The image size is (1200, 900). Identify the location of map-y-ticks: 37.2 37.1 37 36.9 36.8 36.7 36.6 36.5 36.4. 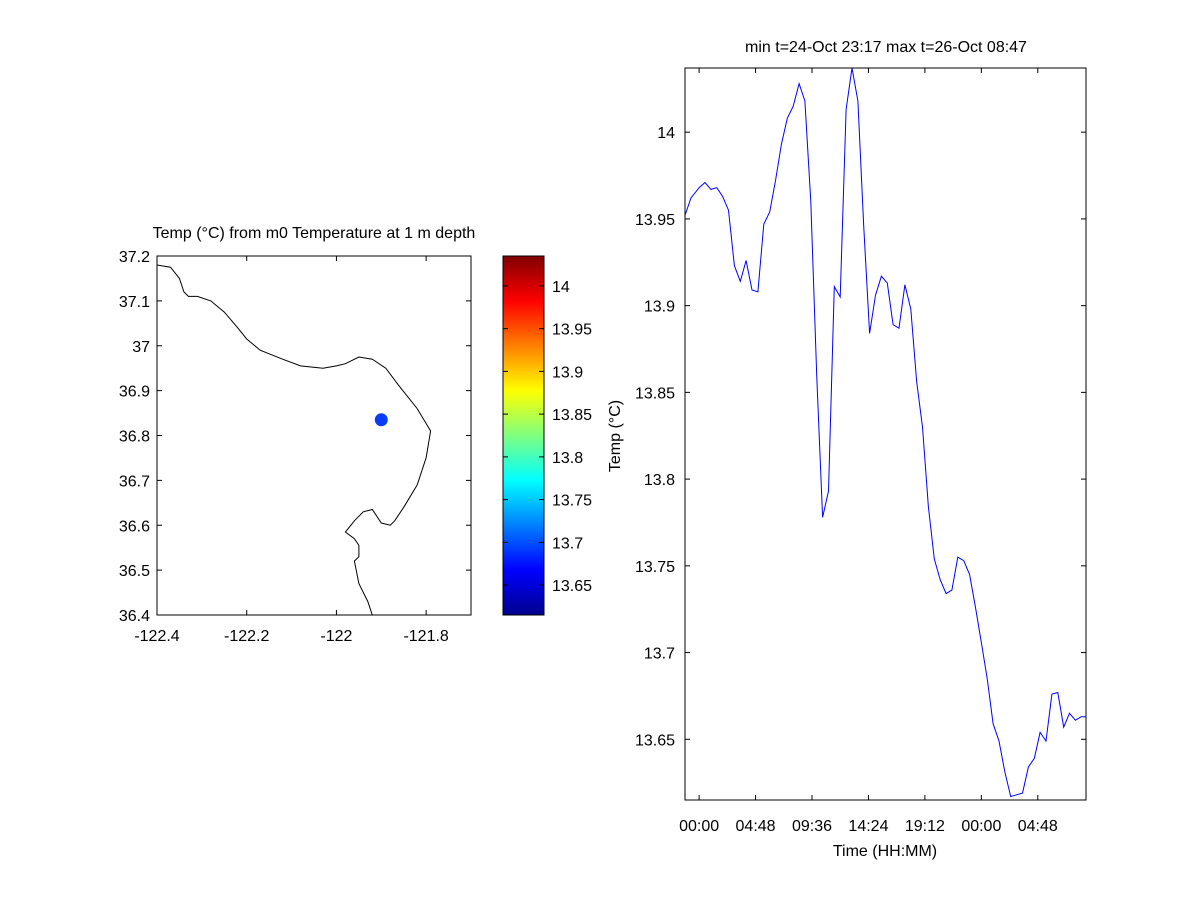
(295, 437).